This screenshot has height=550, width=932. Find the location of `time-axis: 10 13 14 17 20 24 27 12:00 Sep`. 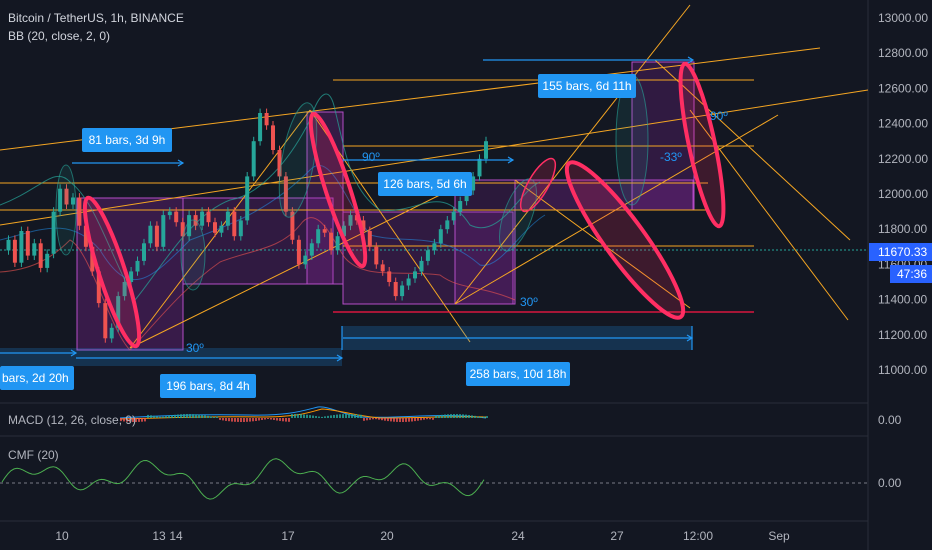

time-axis: 10 13 14 17 20 24 27 12:00 Sep is located at coordinates (422, 536).